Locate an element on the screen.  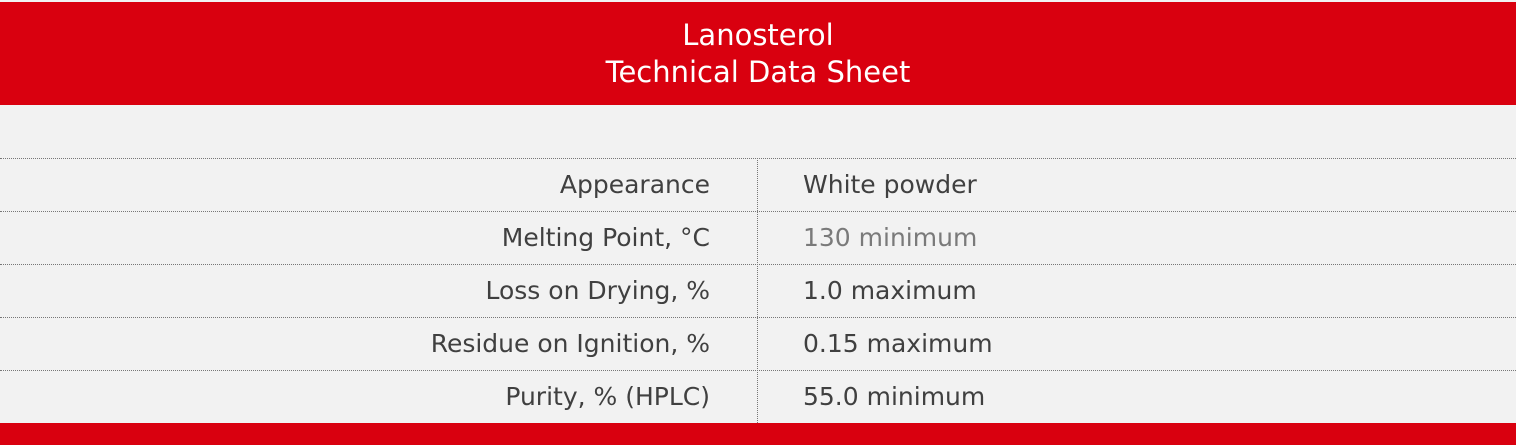
property: Loss on Drying, % is located at coordinates (598, 290).